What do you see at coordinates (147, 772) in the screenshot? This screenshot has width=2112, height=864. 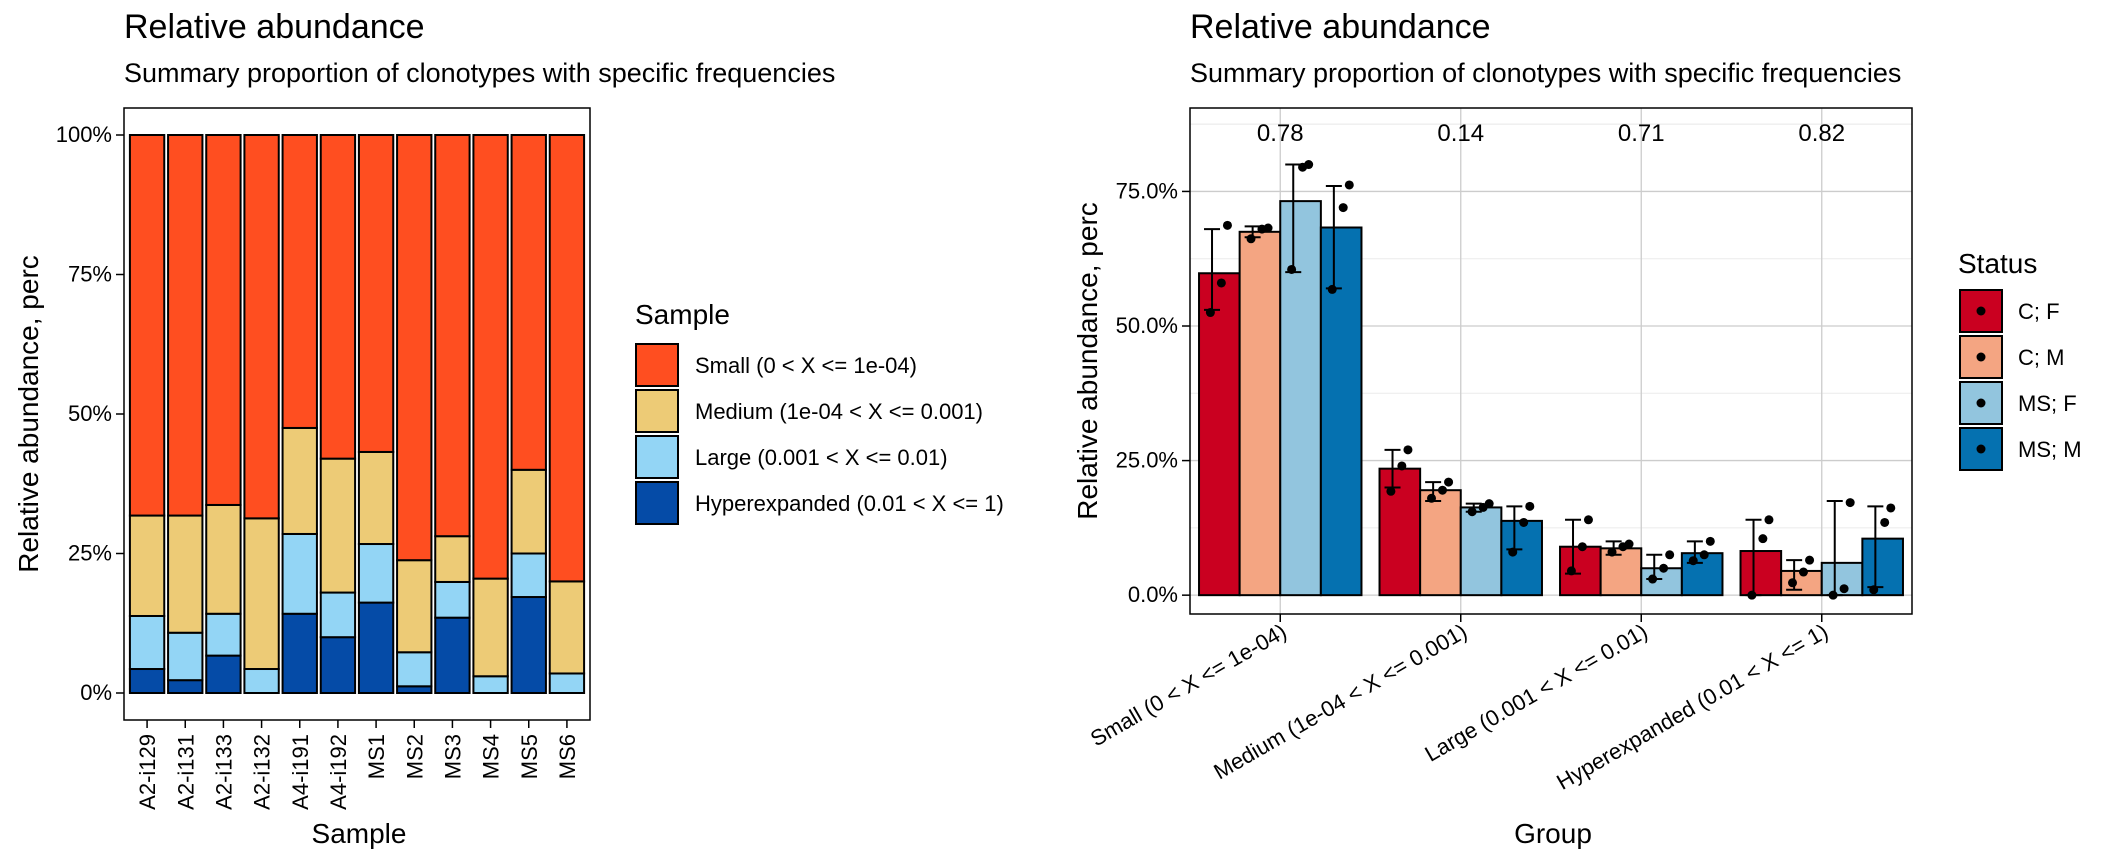 I see `x-tick-label-A2-i129: A2-i129` at bounding box center [147, 772].